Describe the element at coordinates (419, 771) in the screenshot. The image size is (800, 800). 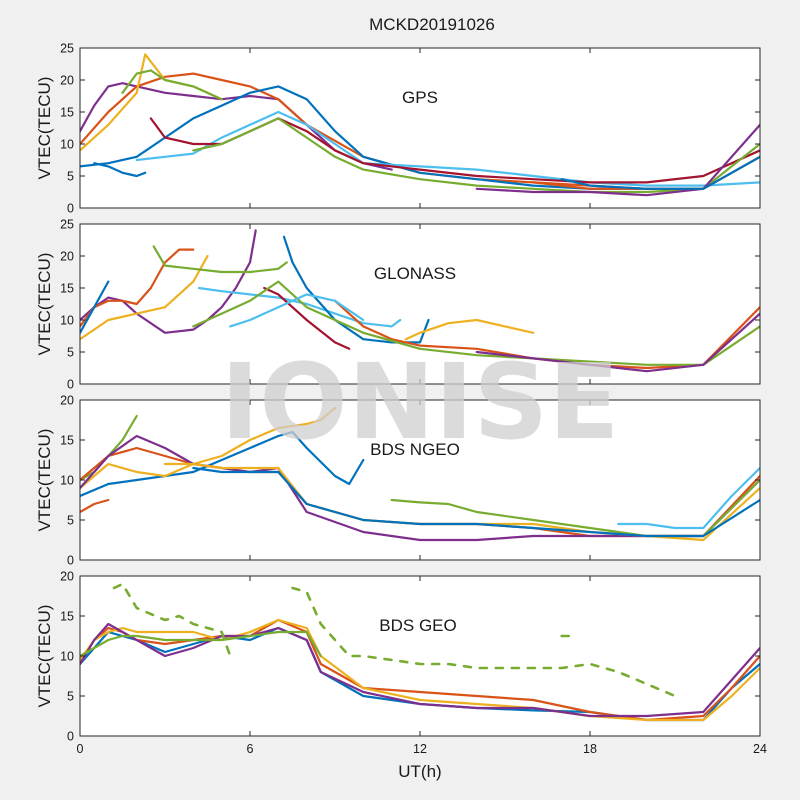
I see `x-axis-label: UT(h)` at that location.